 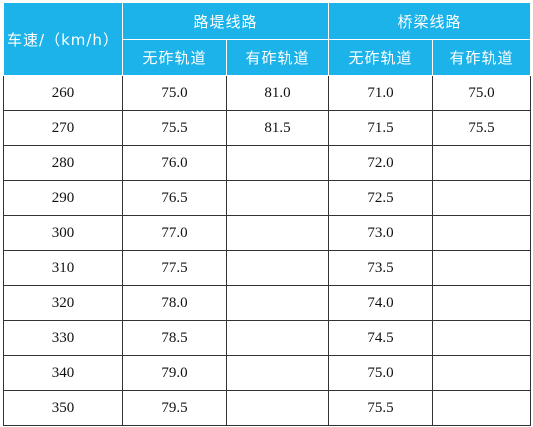 I want to click on value-cell: 78.0, so click(x=174, y=303).